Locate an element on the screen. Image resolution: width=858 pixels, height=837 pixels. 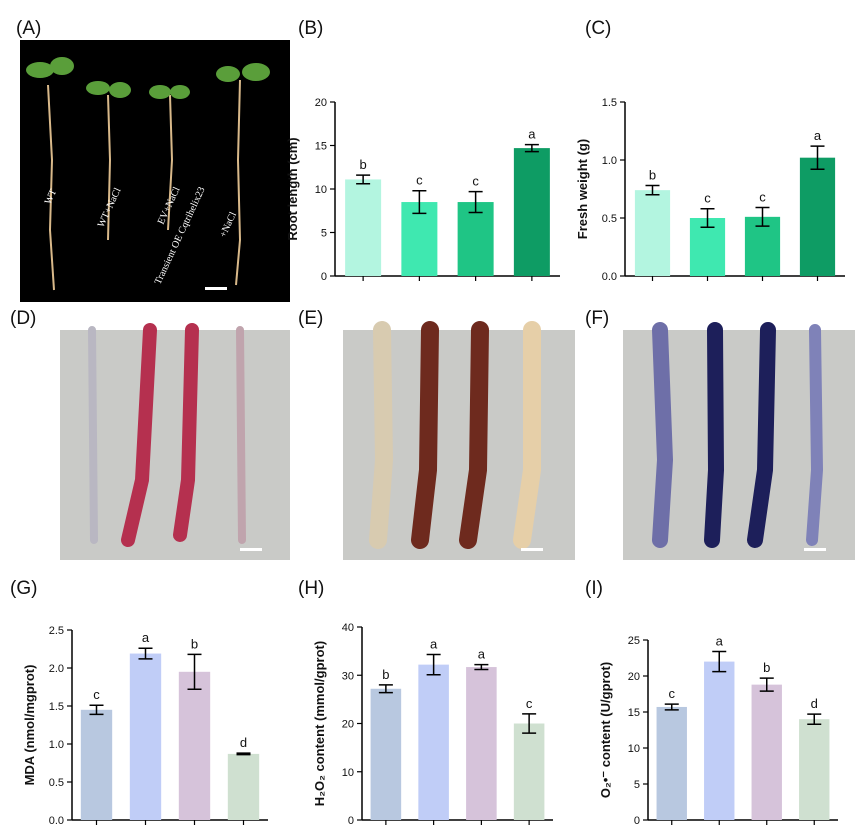
panel-label: (A) is located at coordinates (28, 28).